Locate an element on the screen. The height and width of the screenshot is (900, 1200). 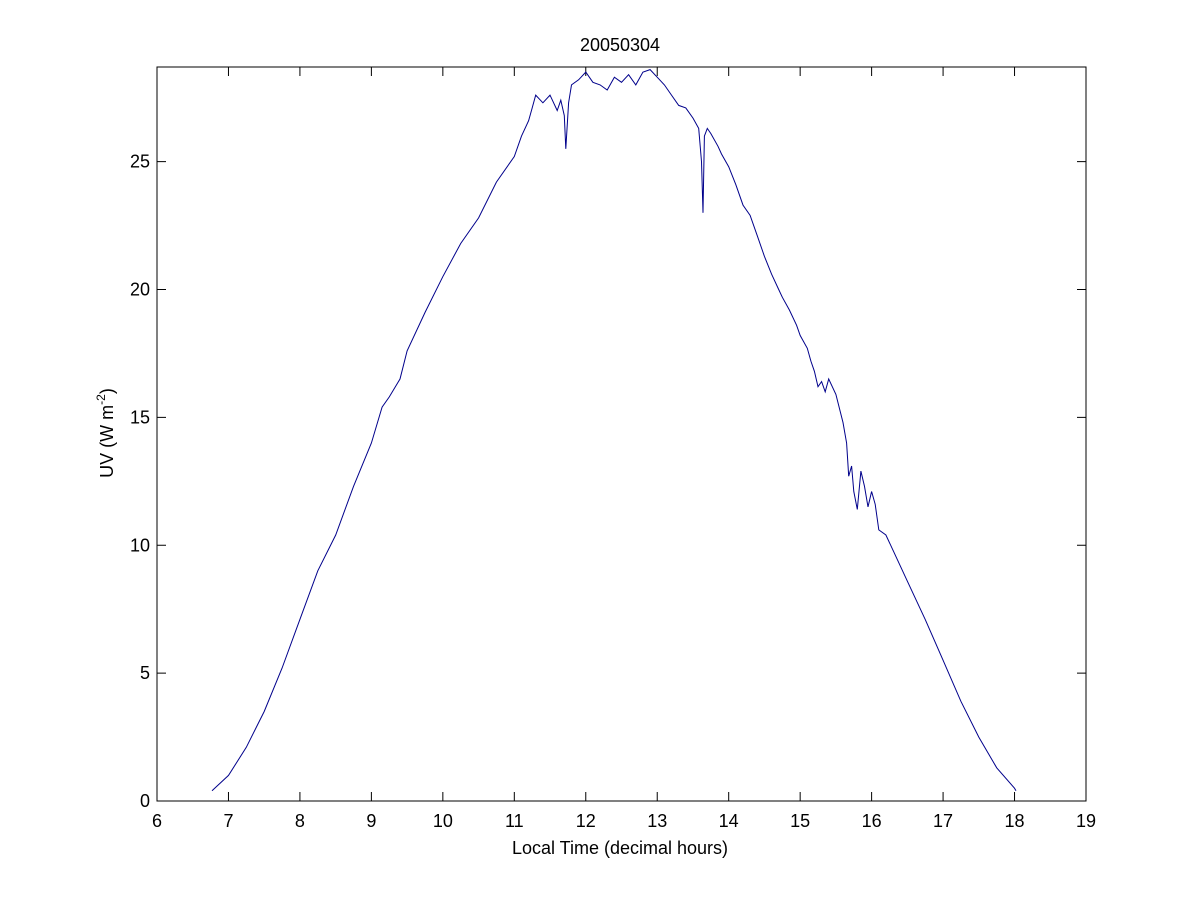
y-axis-label-main: UV (W m is located at coordinates (107, 441).